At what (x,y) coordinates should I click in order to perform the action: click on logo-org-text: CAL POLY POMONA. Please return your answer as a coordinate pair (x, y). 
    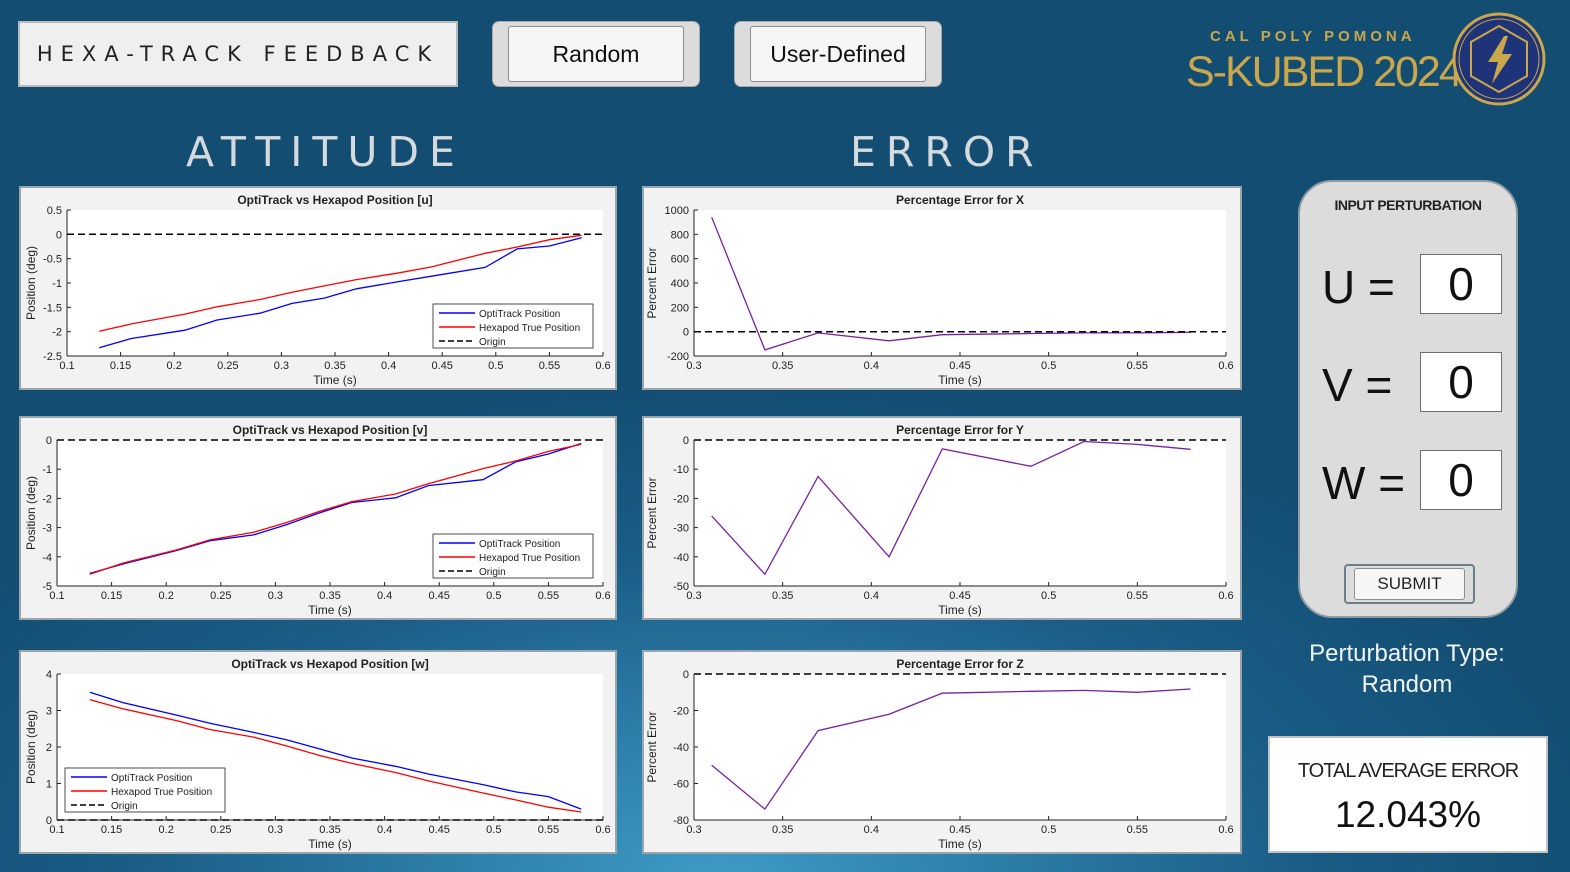
    Looking at the image, I should click on (1313, 36).